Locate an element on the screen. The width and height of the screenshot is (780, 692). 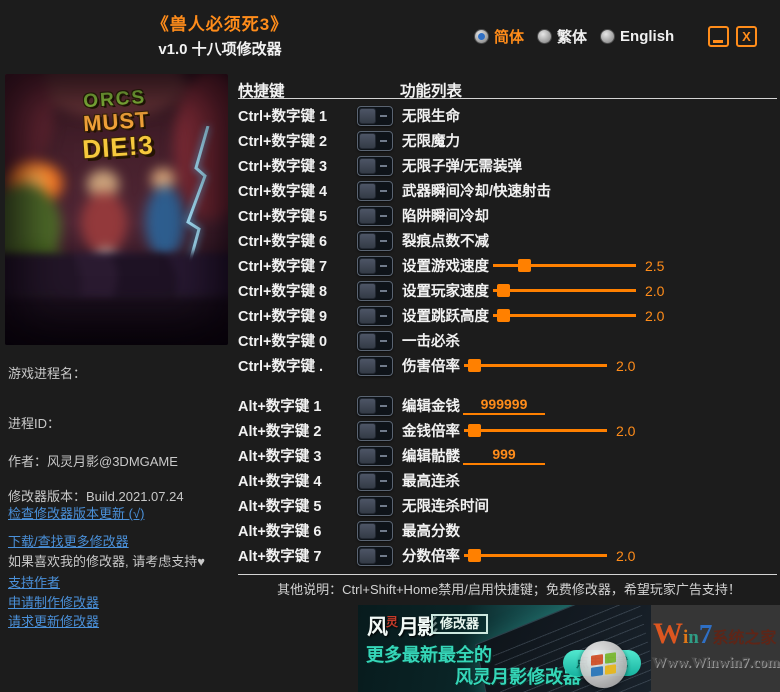
language-switcher: 简体 繁体 English is located at coordinates (574, 36).